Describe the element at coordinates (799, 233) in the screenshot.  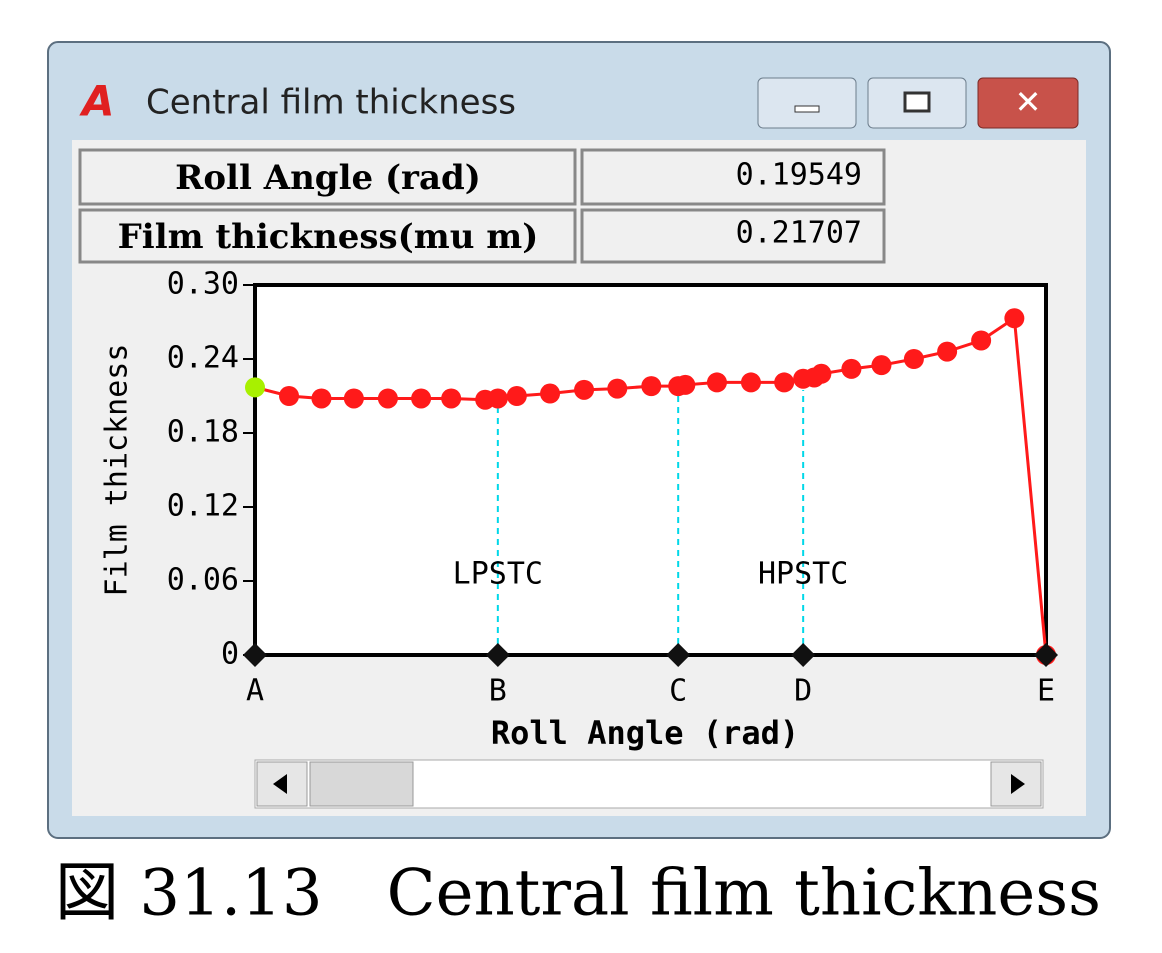
I see `field-value: 0.21707` at that location.